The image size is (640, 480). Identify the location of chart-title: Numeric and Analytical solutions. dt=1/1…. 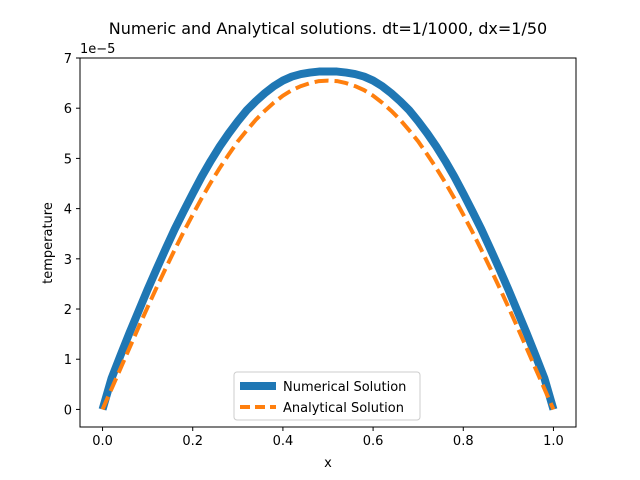
(328, 28).